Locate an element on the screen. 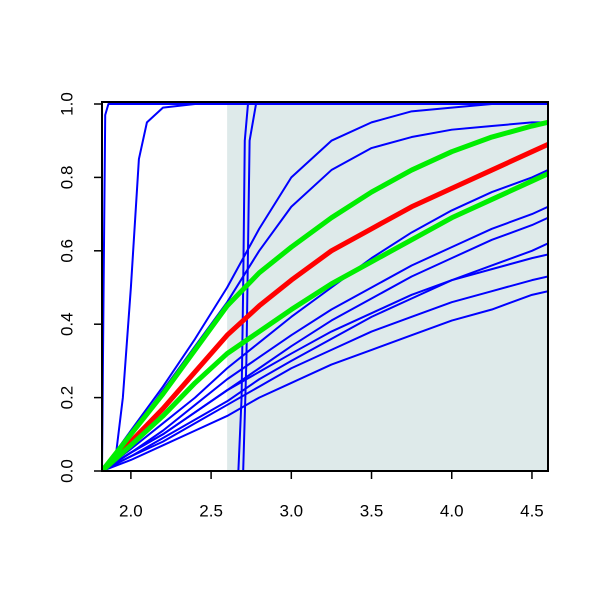 The image size is (600, 600). x-tick-label: 3.5 is located at coordinates (372, 510).